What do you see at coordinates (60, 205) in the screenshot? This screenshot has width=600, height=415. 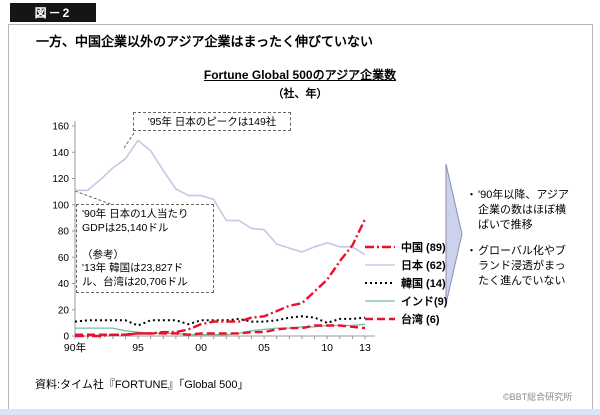 I see `svg-text: 100` at bounding box center [60, 205].